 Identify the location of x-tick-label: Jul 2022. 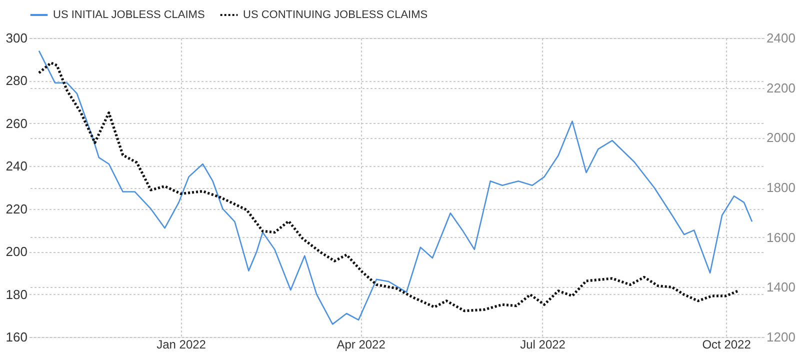
(543, 345).